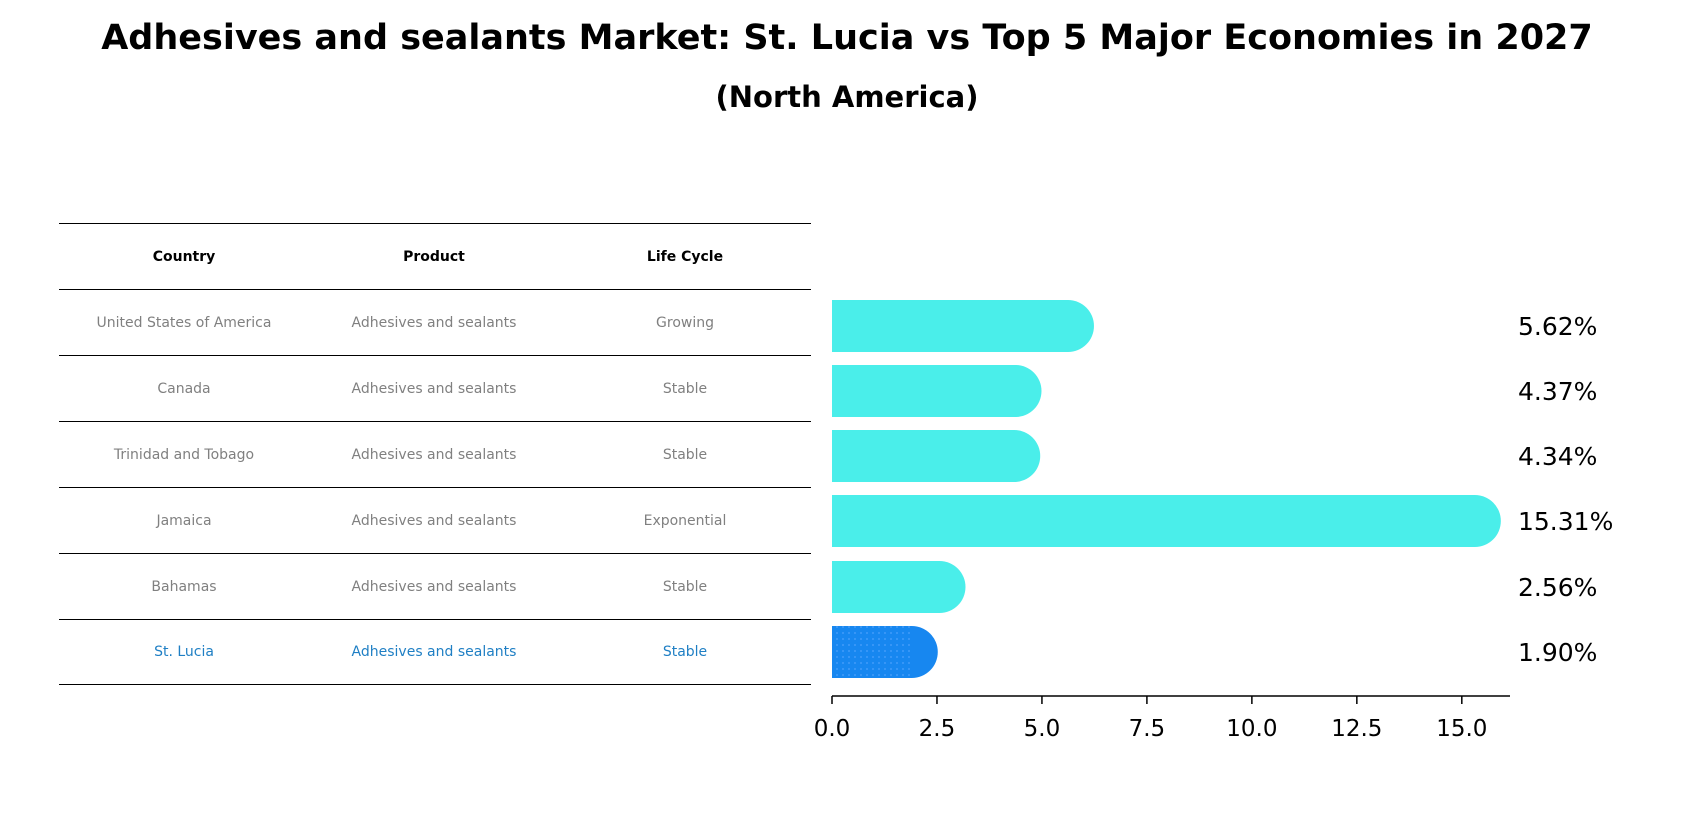  I want to click on bar-highlight-hatch, so click(872, 652).